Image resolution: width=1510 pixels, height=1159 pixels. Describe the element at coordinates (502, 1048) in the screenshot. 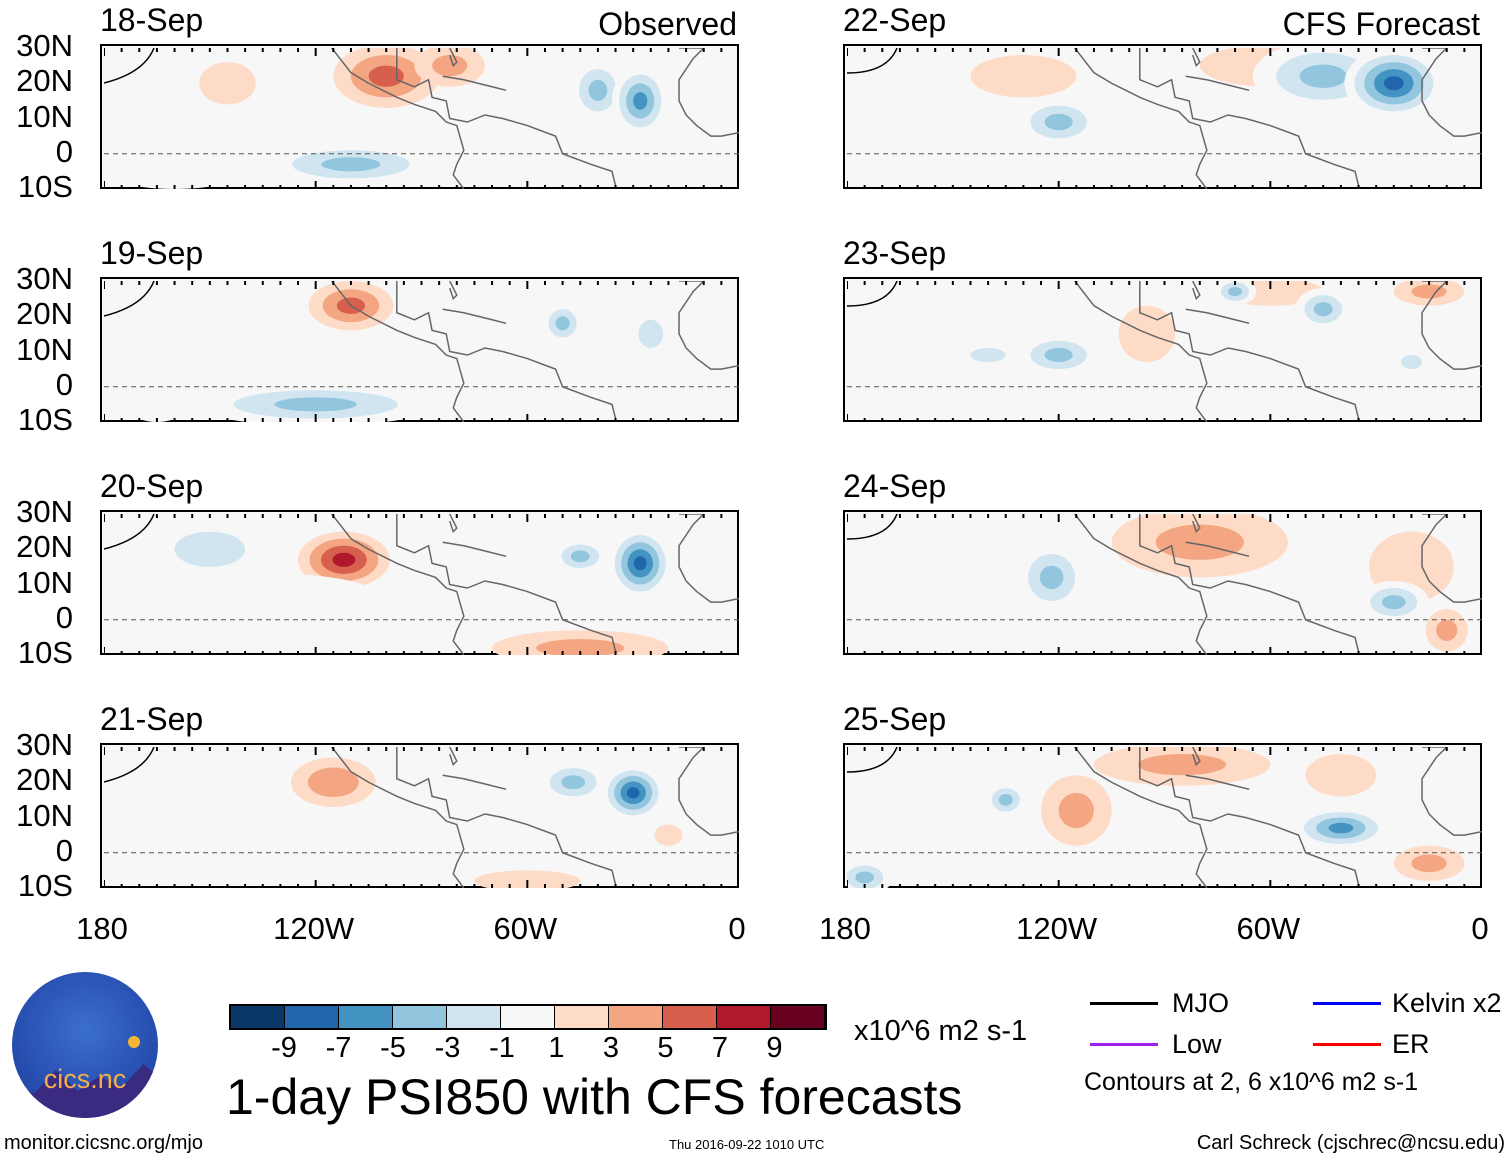

I see `colorbar-label: -1` at that location.